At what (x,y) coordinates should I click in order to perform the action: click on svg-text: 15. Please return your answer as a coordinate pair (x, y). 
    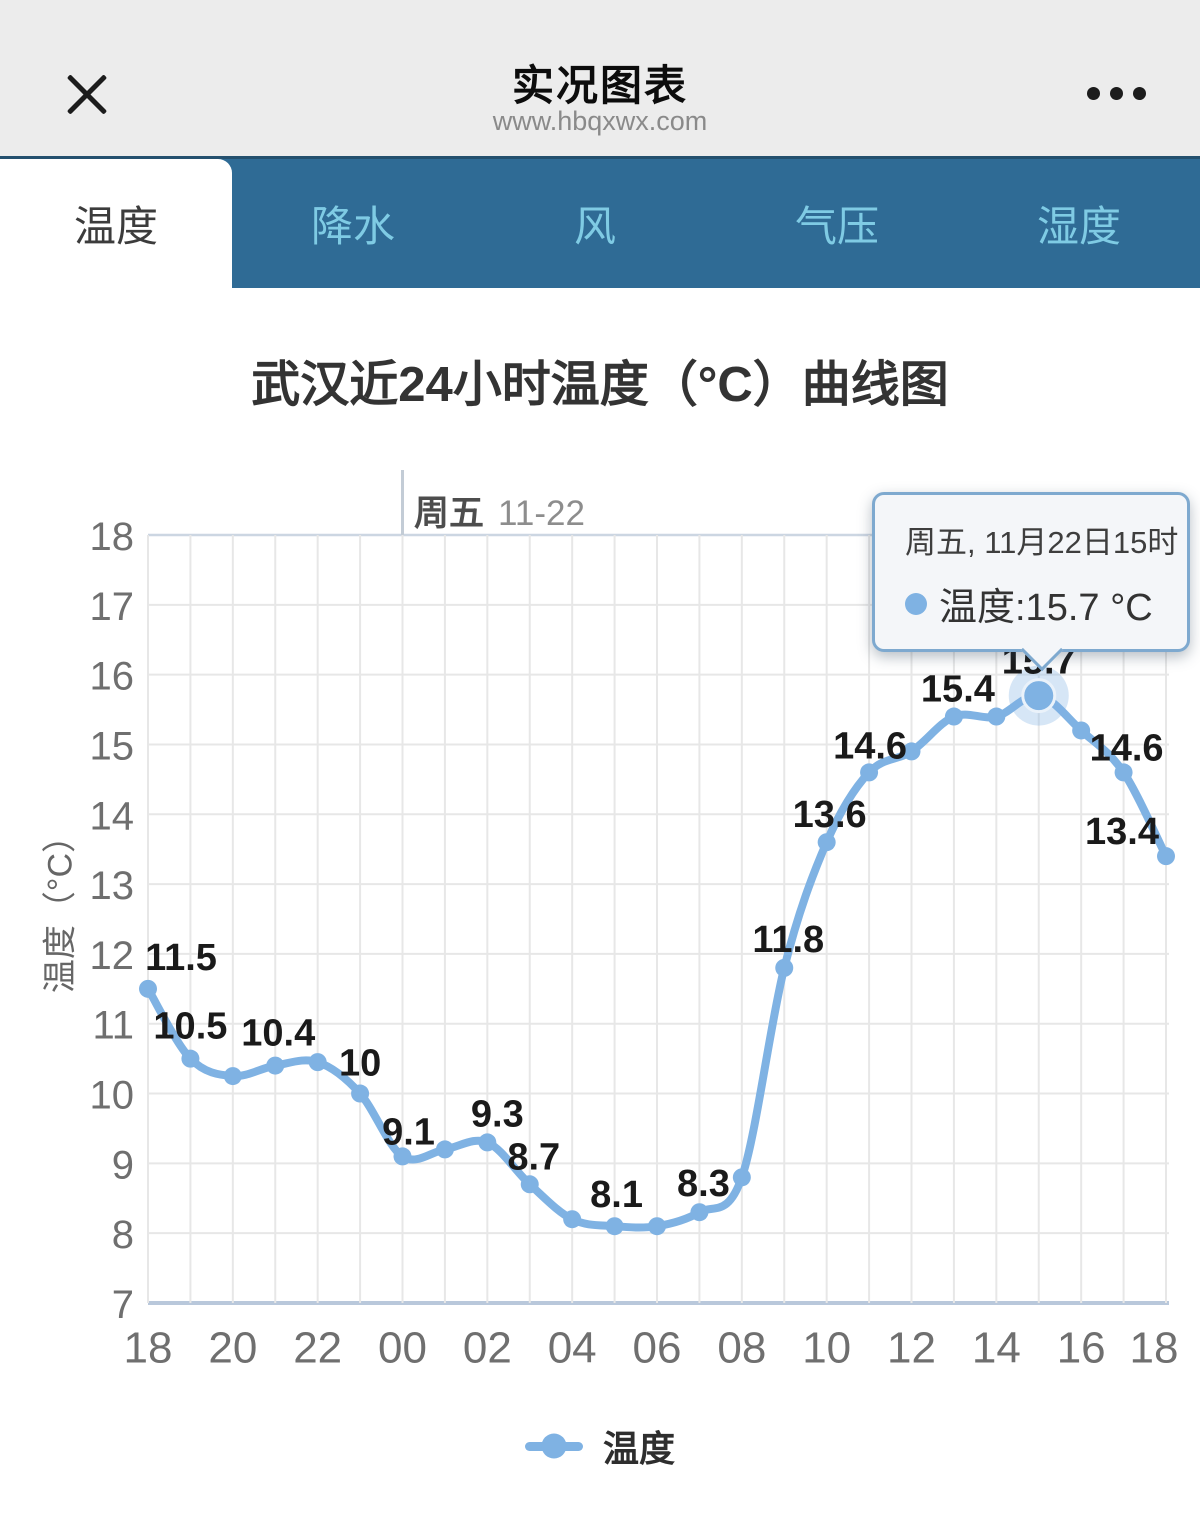
    Looking at the image, I should click on (112, 746).